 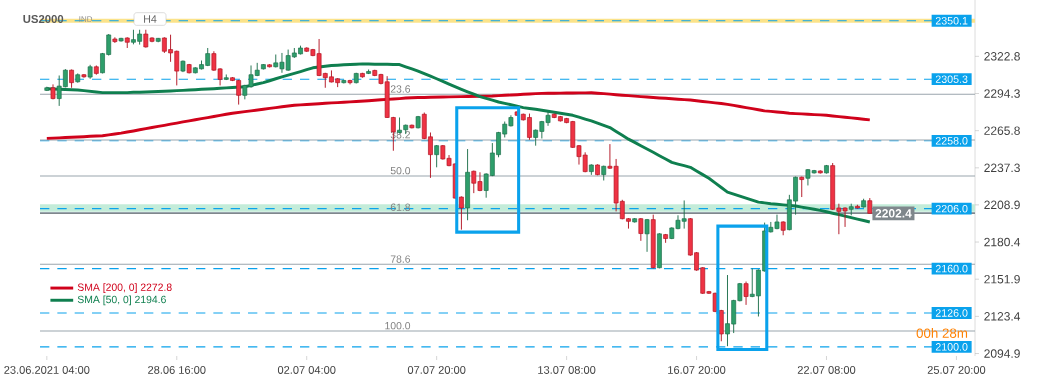 I want to click on x-tick-label: 02.07 04:00, so click(x=306, y=370).